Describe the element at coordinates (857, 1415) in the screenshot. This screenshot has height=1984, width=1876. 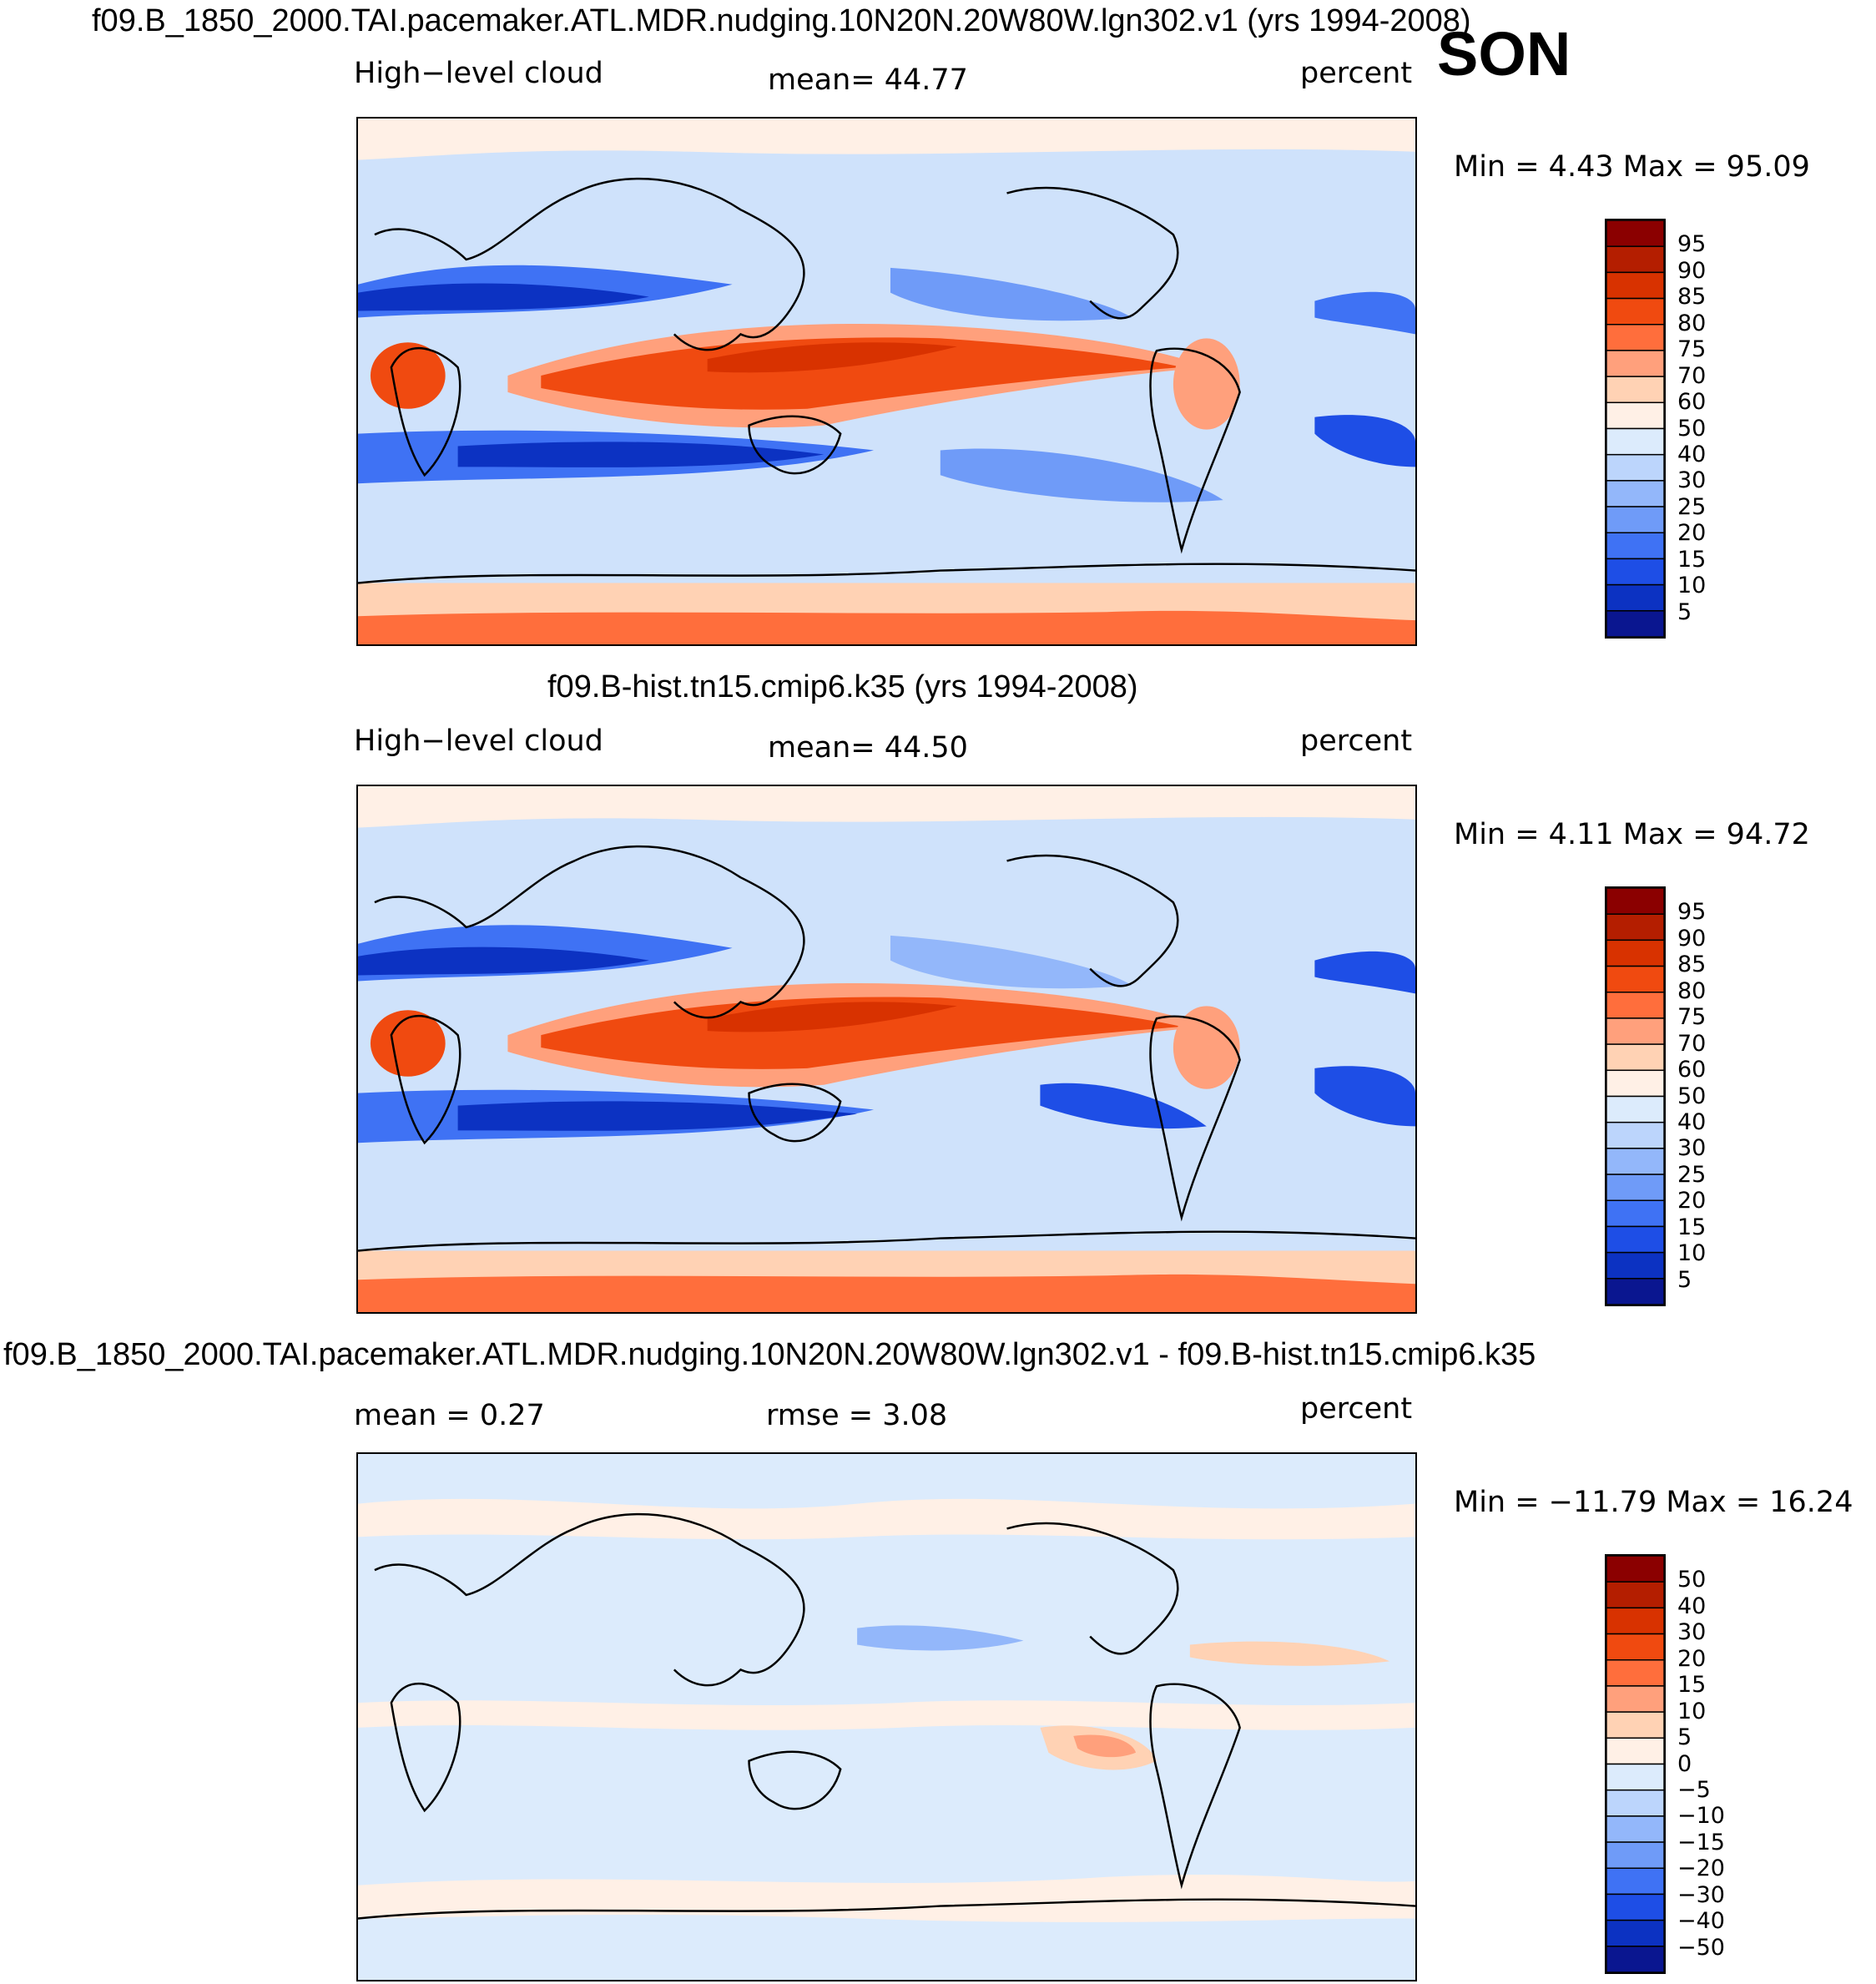
I see `panel-3-rmse-label: rmse = 3.08` at that location.